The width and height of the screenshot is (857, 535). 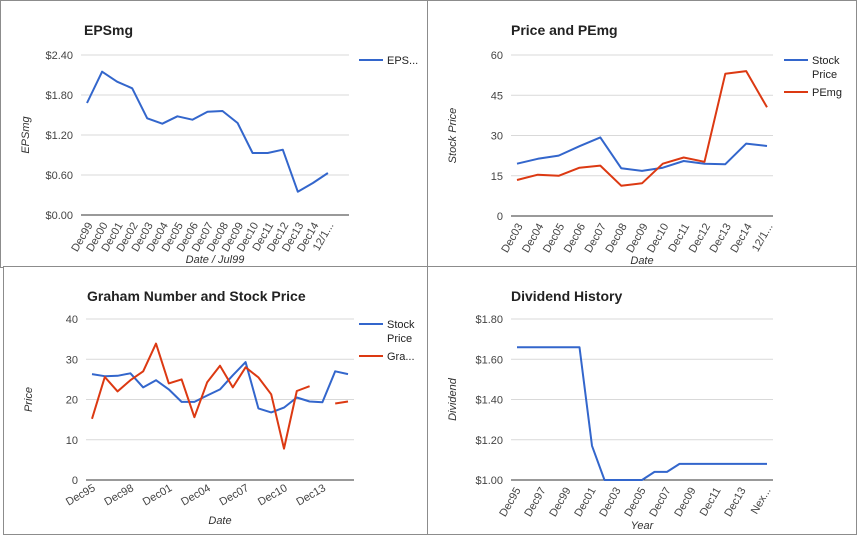 I want to click on y-tick-label: $1.60, so click(x=489, y=360).